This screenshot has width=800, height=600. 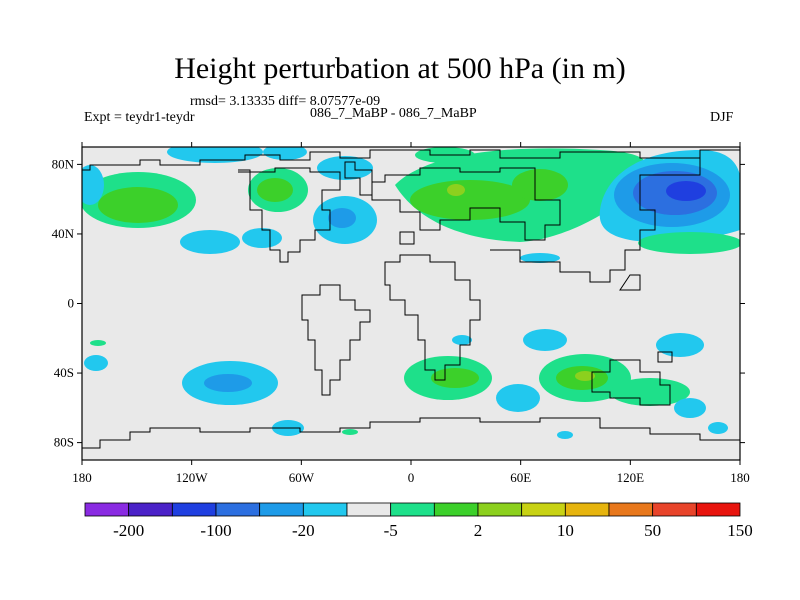 I want to click on colorbar: -200 -100 -20 -5 2 10 50 150, so click(x=418, y=521).